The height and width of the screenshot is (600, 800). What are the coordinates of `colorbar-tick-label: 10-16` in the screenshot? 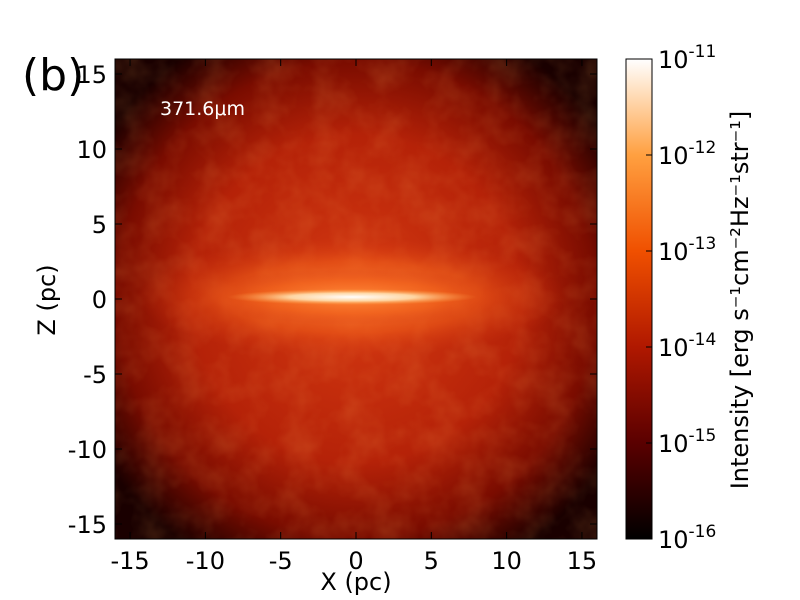 It's located at (687, 538).